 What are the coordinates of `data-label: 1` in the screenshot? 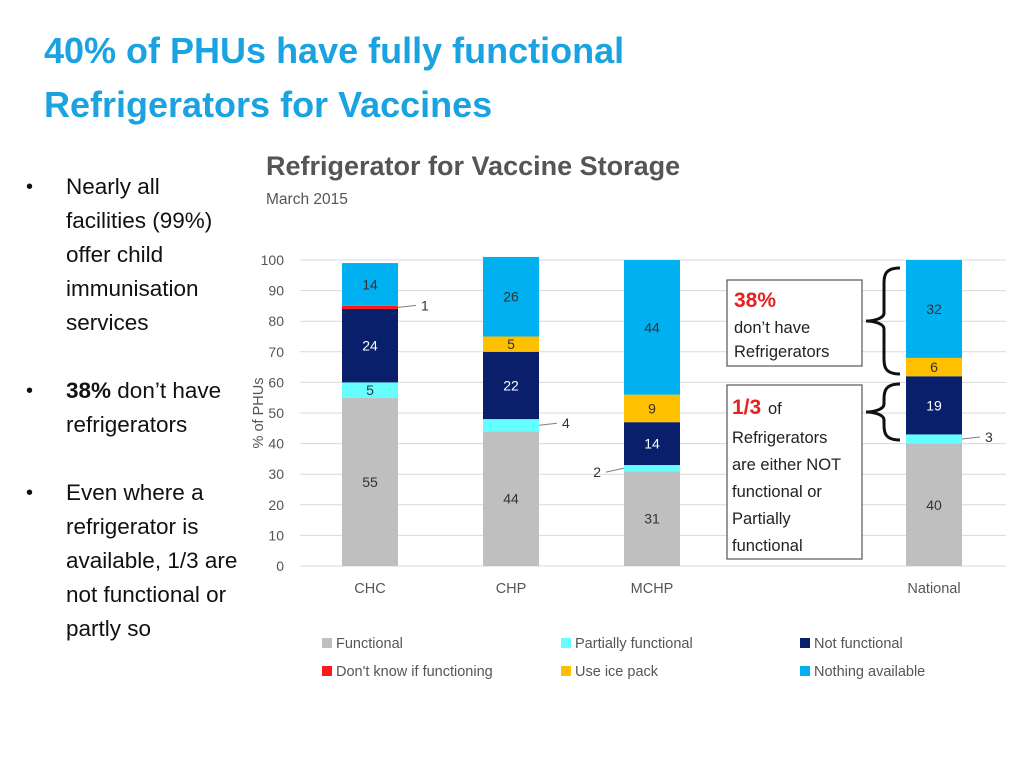 It's located at (425, 305).